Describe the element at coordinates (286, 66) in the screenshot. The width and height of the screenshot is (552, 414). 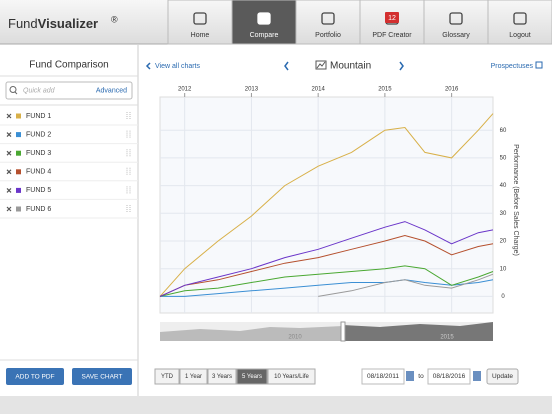
I see `prev-chart` at that location.